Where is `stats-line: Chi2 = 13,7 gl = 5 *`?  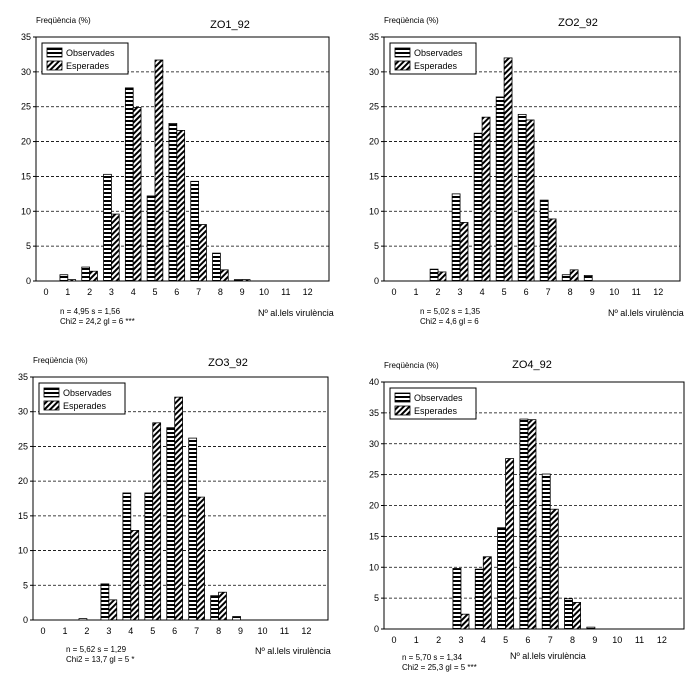 stats-line: Chi2 = 13,7 gl = 5 * is located at coordinates (100, 659).